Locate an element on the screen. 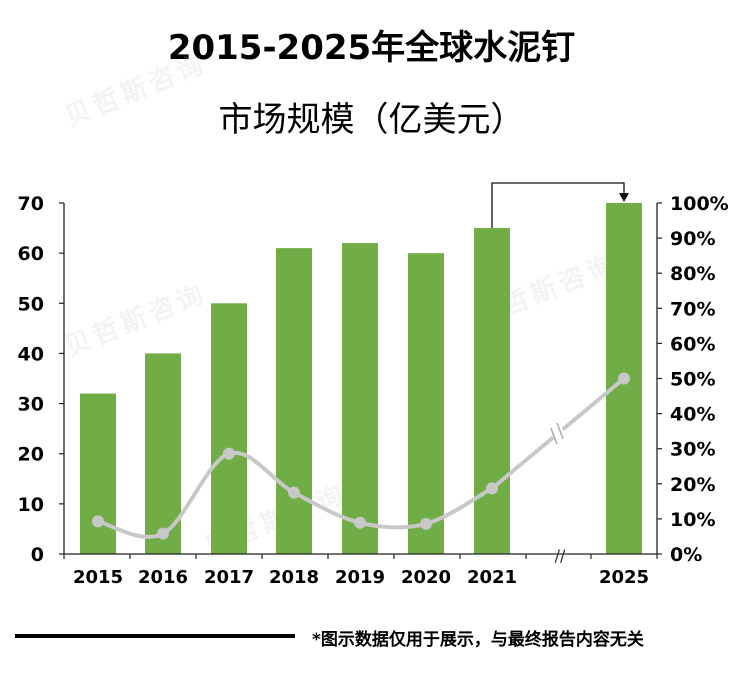  chart-title-line2: 市场规模（亿美元） is located at coordinates (371, 120).